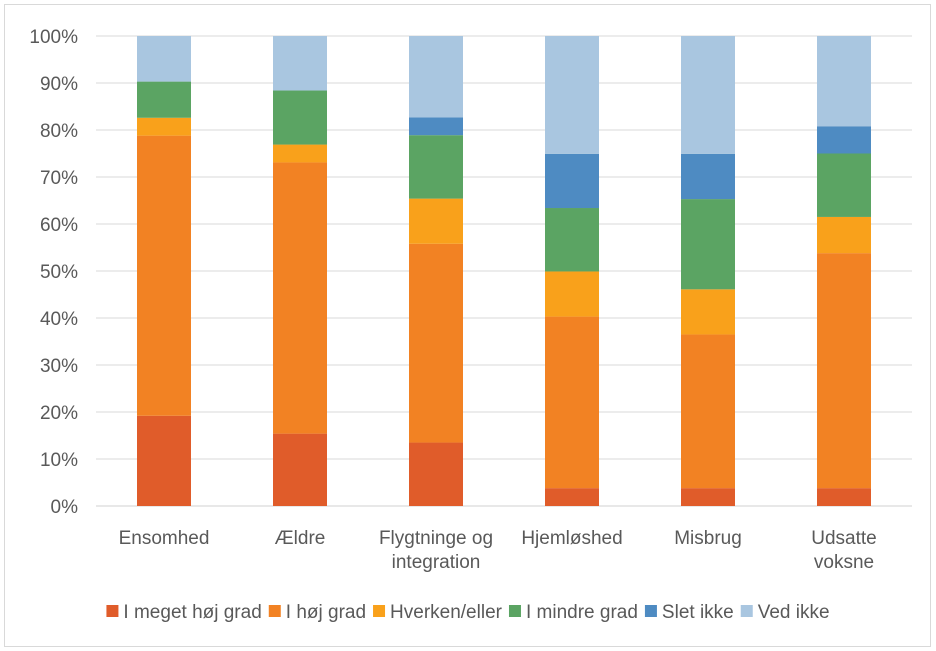 The height and width of the screenshot is (651, 936). I want to click on y-tick-label: 60%, so click(59, 225).